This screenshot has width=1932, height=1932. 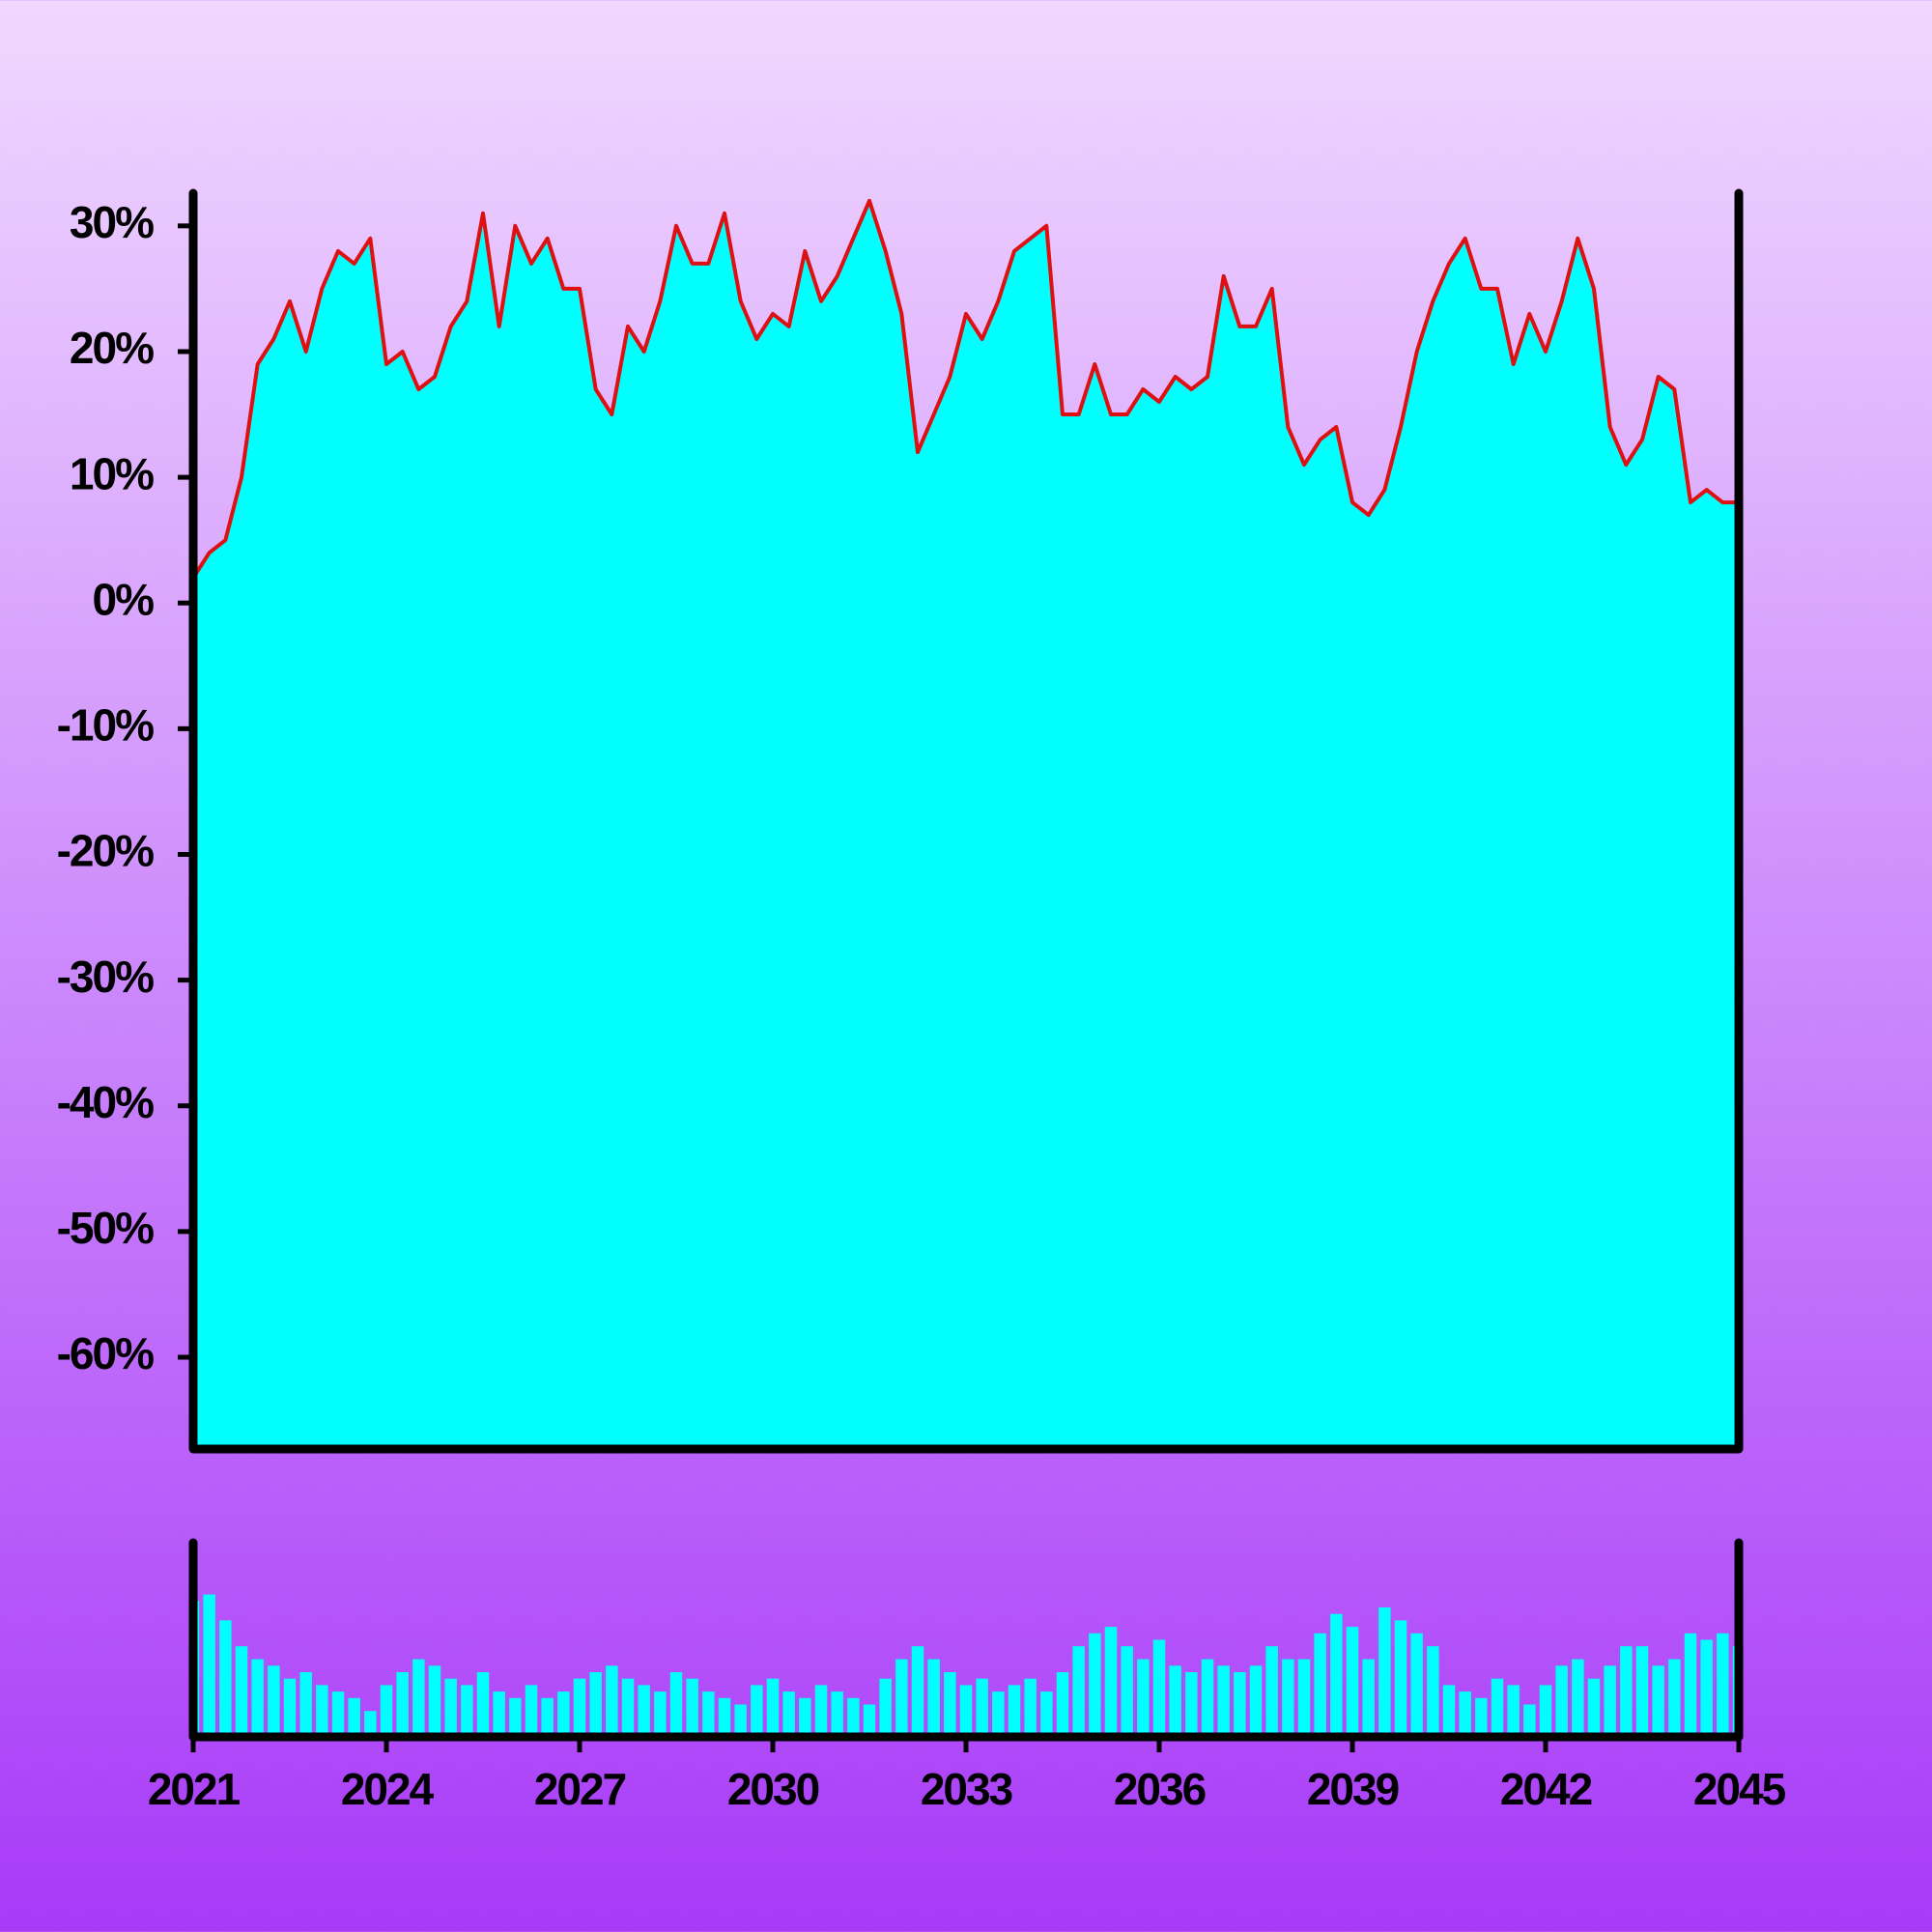 I want to click on y-tick-label: -60%, so click(x=105, y=1353).